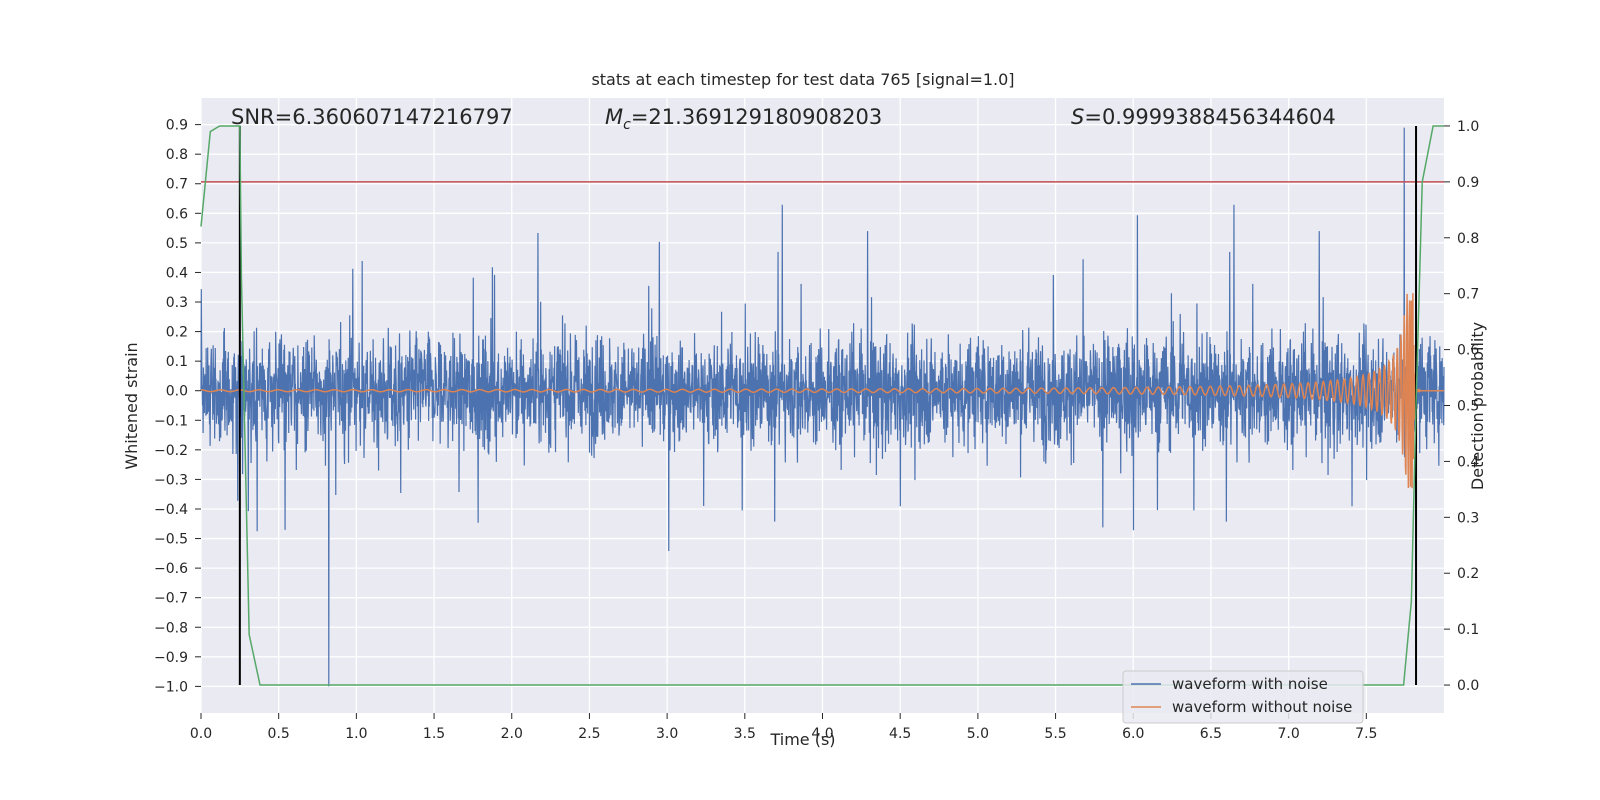 This screenshot has height=800, width=1600. Describe the element at coordinates (177, 214) in the screenshot. I see `y-tick-label: 0.6` at that location.